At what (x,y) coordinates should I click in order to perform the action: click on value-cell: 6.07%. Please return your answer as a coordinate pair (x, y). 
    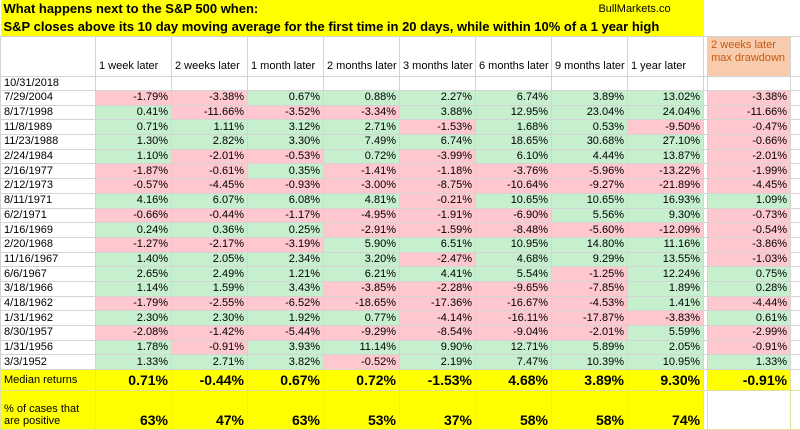
    Looking at the image, I should click on (209, 200).